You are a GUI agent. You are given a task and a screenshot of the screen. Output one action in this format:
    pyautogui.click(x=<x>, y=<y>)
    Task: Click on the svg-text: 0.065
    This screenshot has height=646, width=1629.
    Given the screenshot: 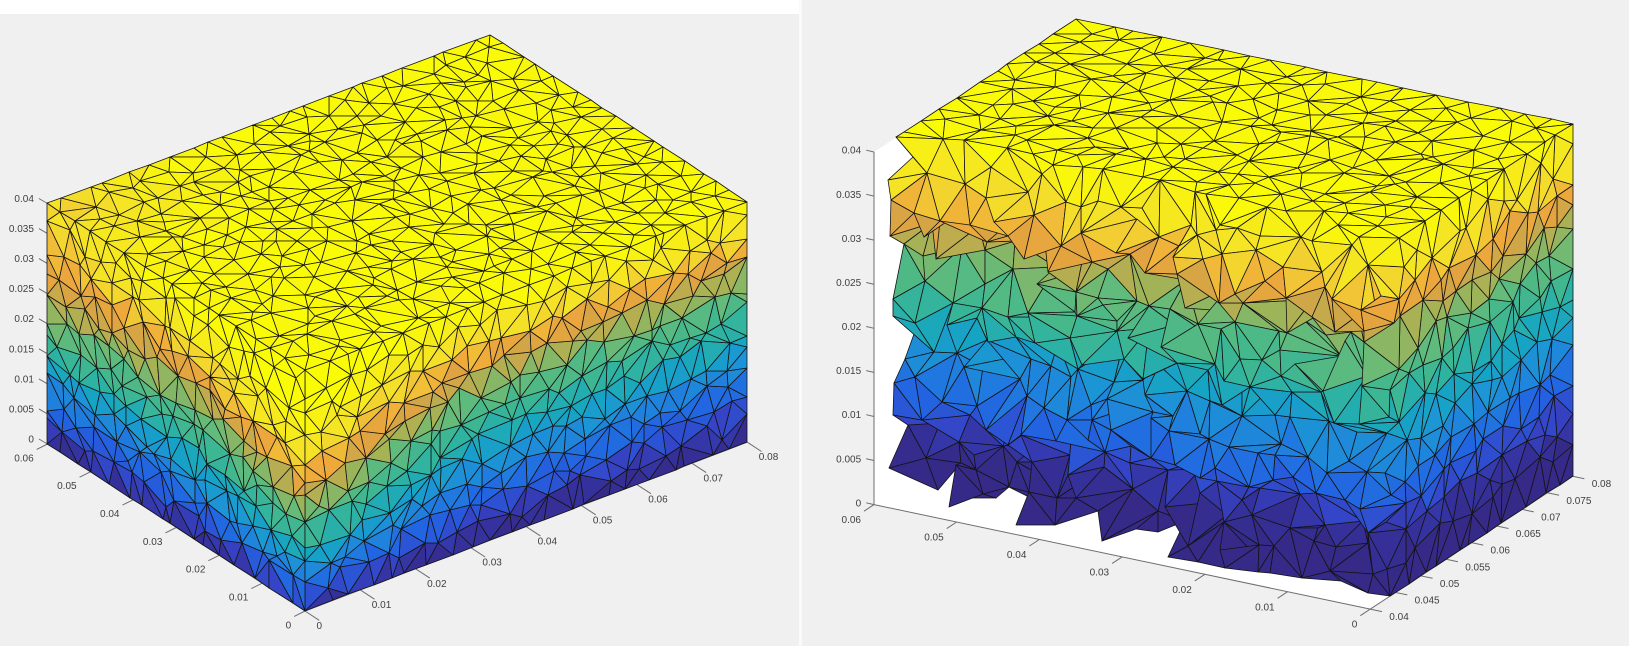 What is the action you would take?
    pyautogui.click(x=1528, y=534)
    